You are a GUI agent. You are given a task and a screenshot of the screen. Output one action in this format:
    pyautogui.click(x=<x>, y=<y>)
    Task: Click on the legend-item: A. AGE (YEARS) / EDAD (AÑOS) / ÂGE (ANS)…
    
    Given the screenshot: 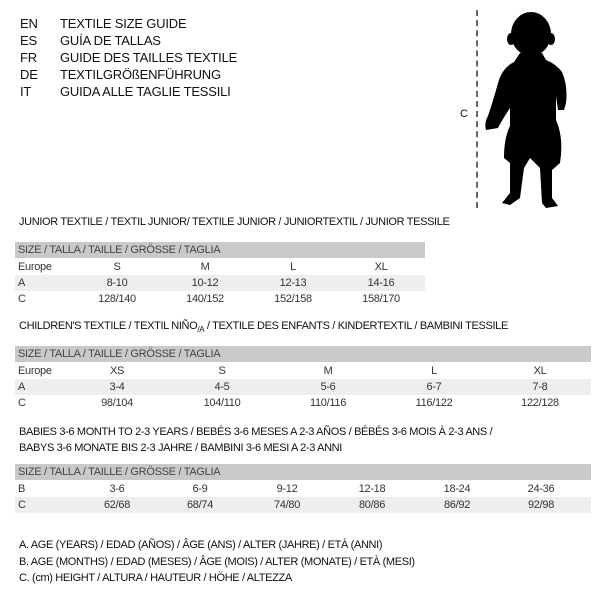 What is the action you would take?
    pyautogui.click(x=201, y=545)
    